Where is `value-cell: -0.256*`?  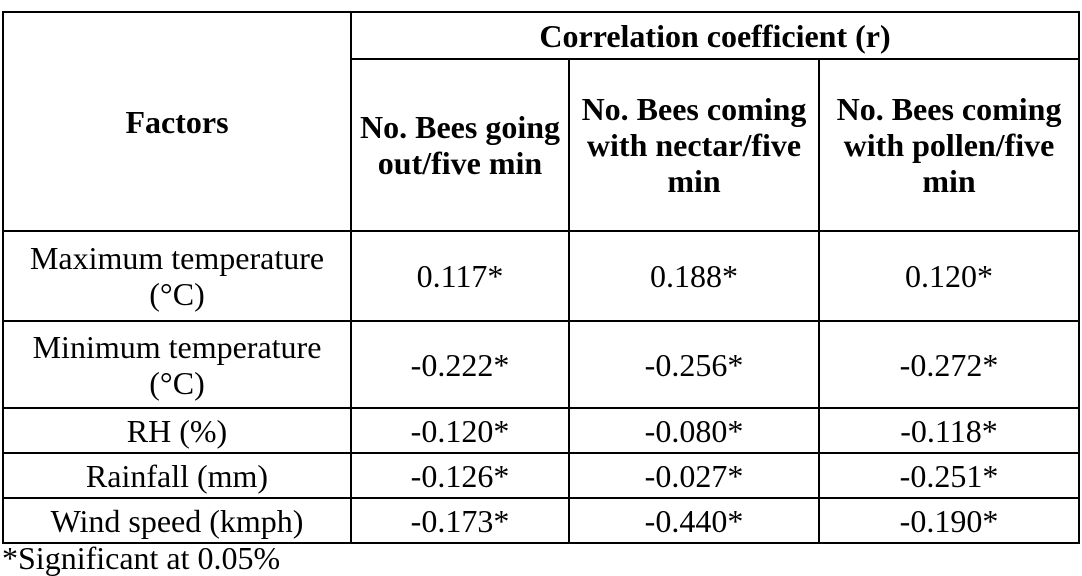
value-cell: -0.256* is located at coordinates (694, 364).